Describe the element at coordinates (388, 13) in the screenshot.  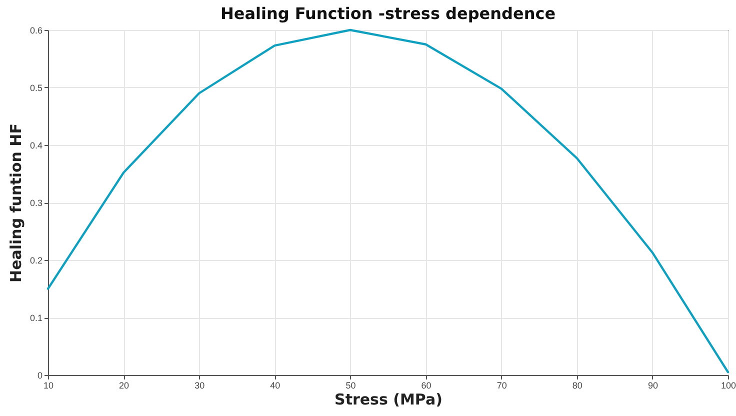
I see `chart-title: Healing Function -stress dependence` at that location.